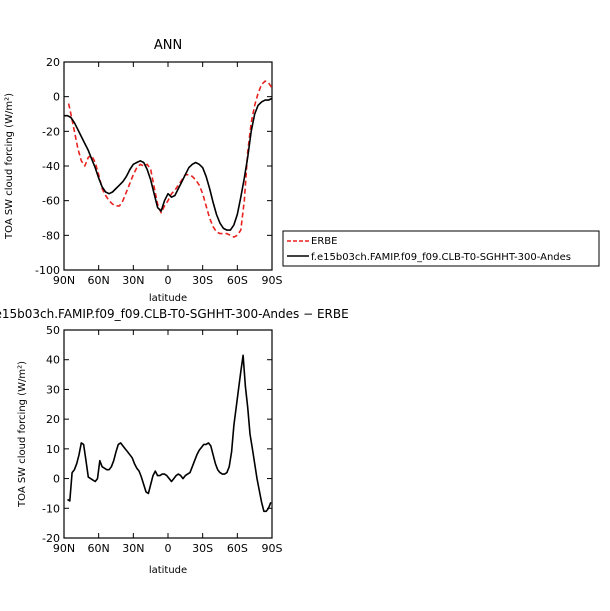  What do you see at coordinates (9, 166) in the screenshot?
I see `top-y-axis-label: TOA SW cloud forcing (W/m²)` at bounding box center [9, 166].